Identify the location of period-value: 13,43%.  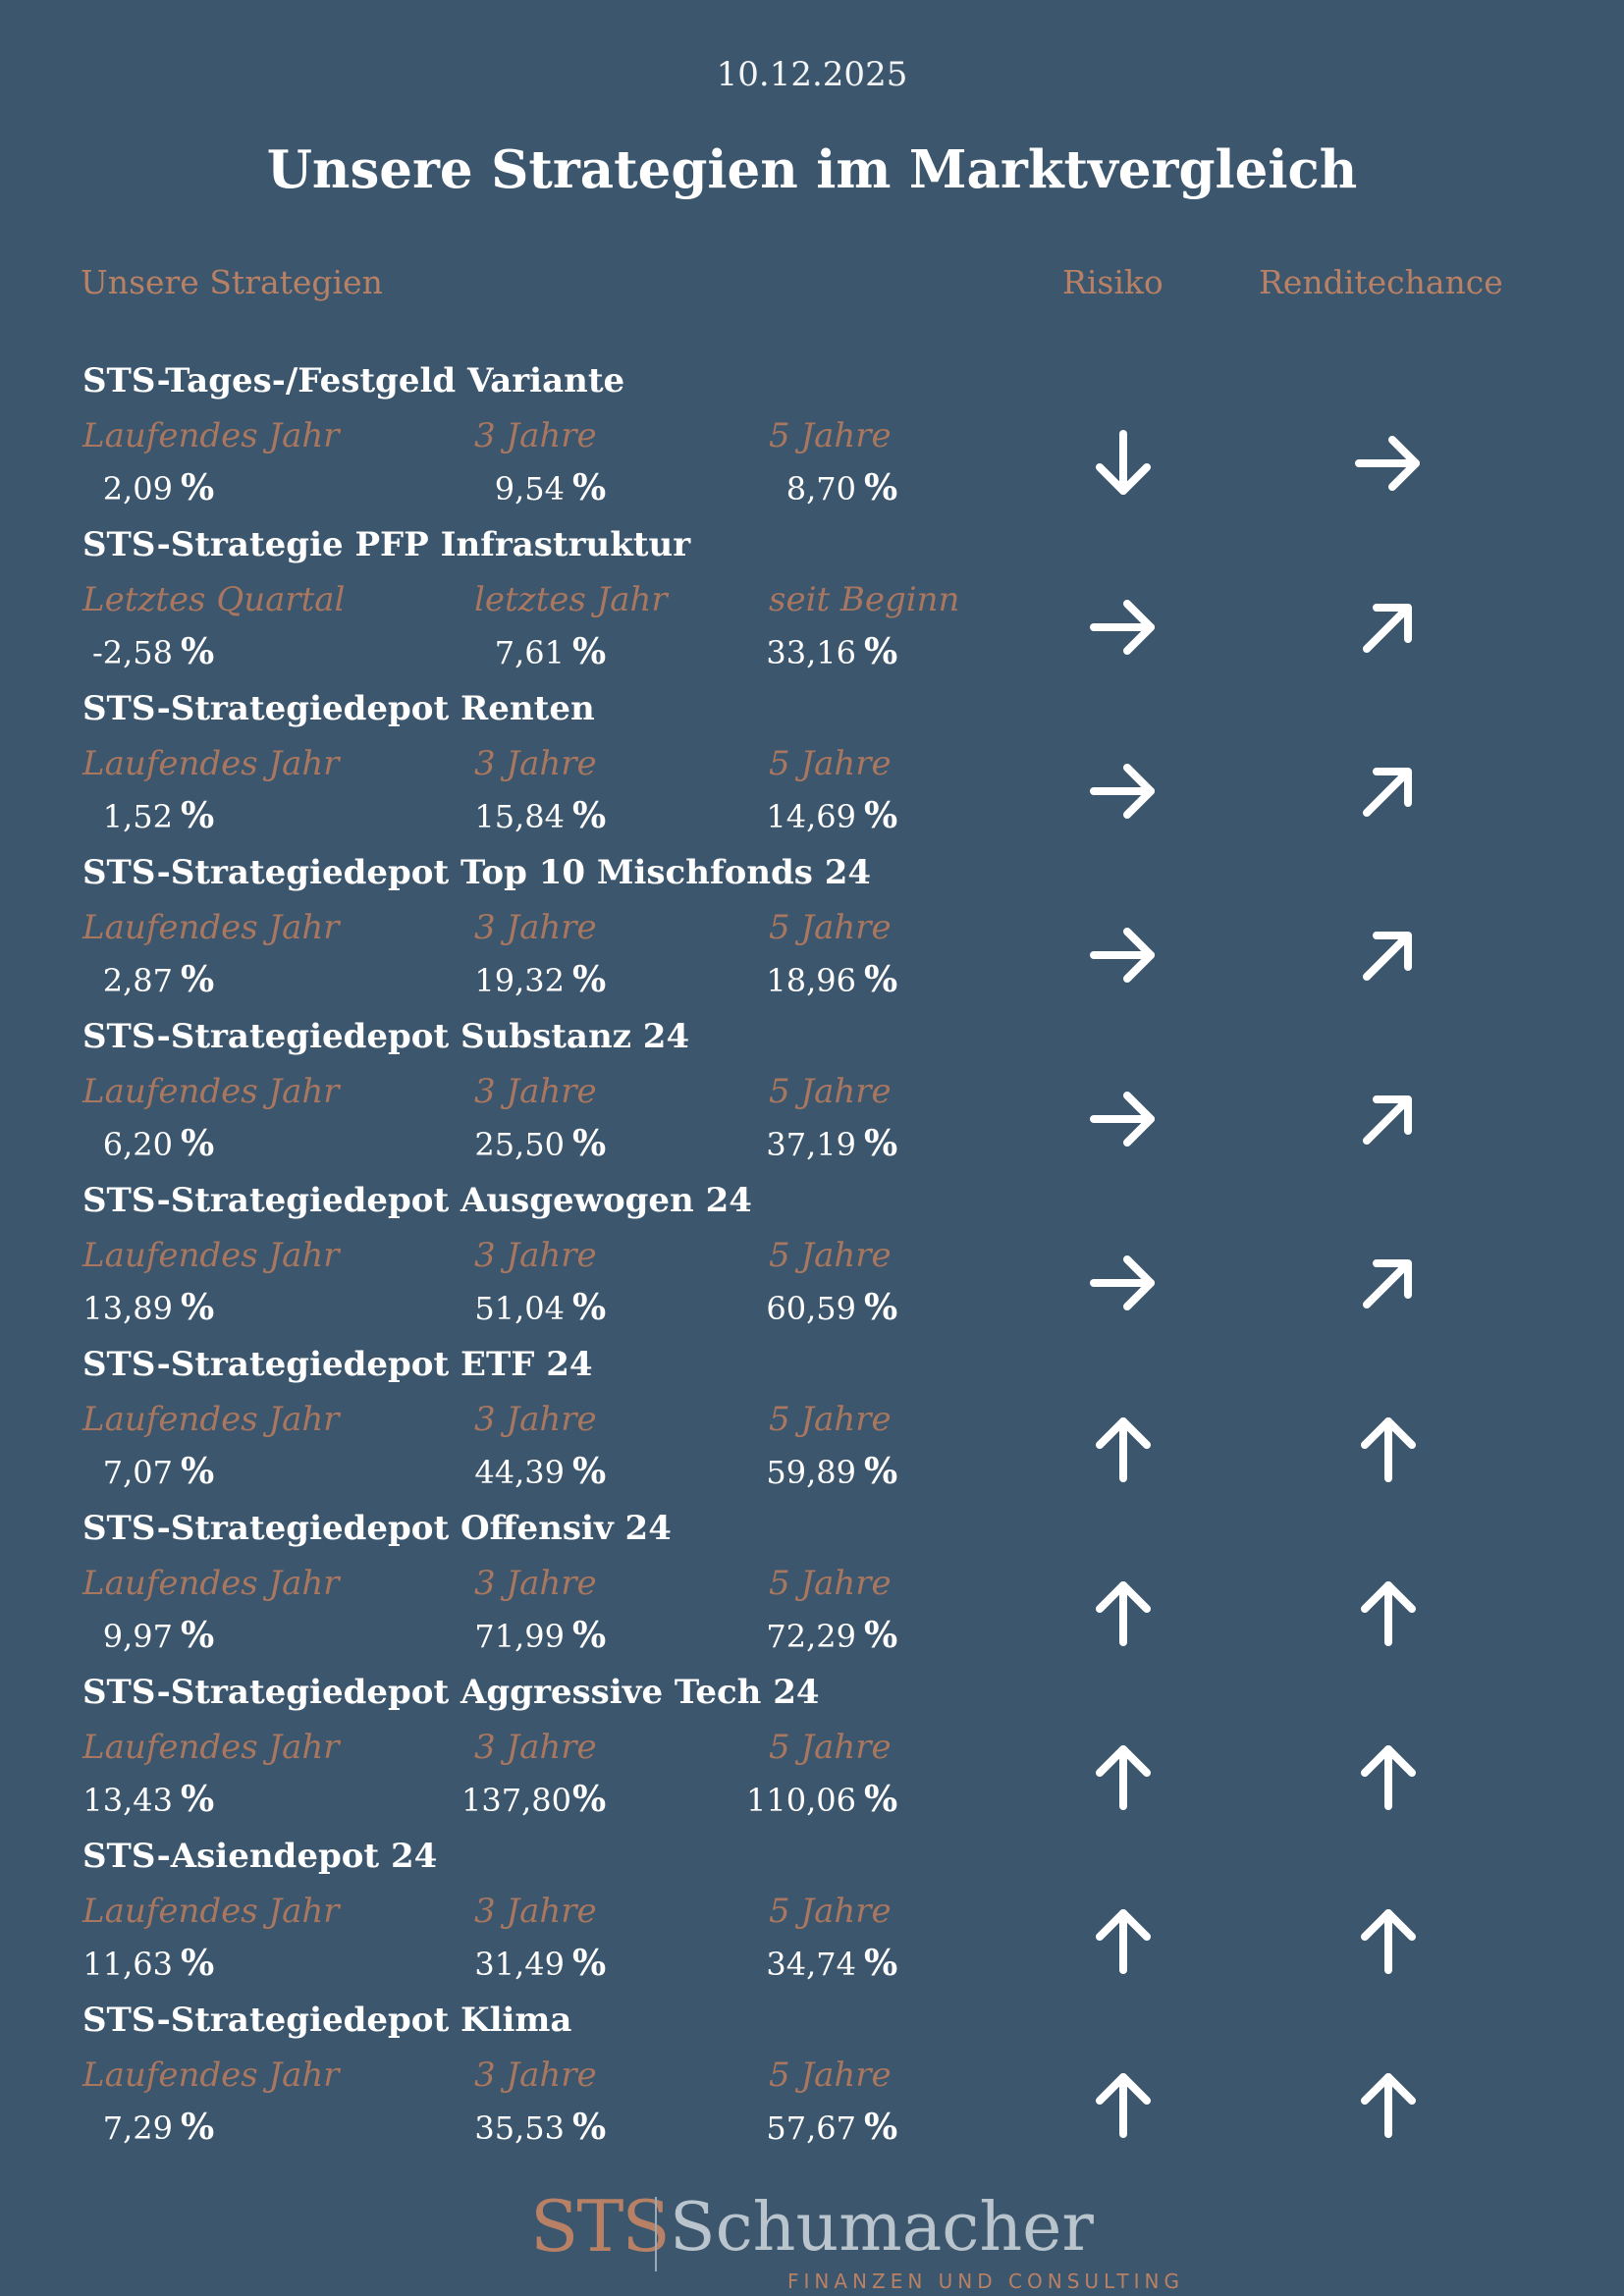
(206, 1800).